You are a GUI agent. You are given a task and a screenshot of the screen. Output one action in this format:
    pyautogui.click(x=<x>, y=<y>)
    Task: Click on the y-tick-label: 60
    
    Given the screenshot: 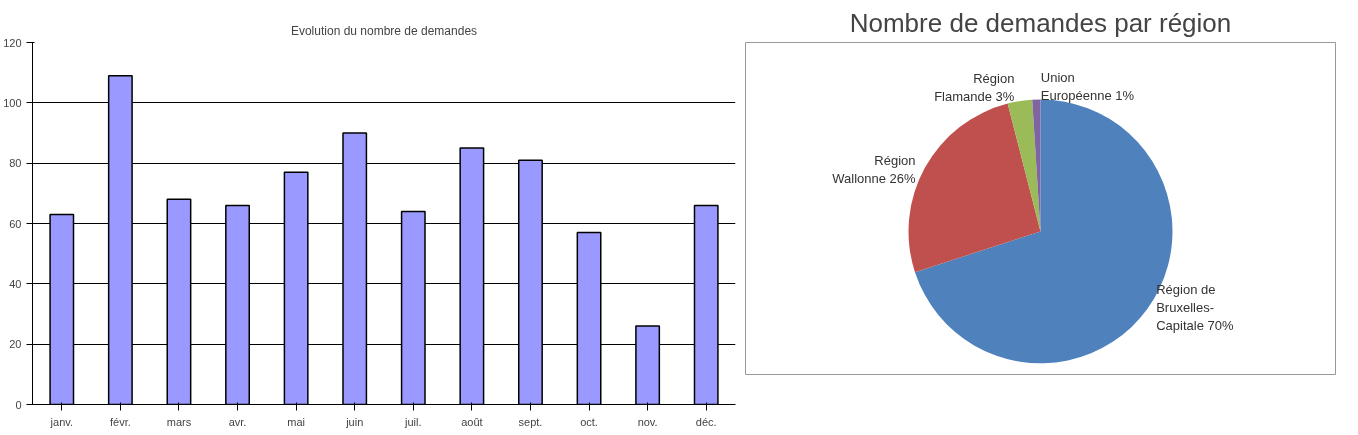 What is the action you would take?
    pyautogui.click(x=15, y=223)
    